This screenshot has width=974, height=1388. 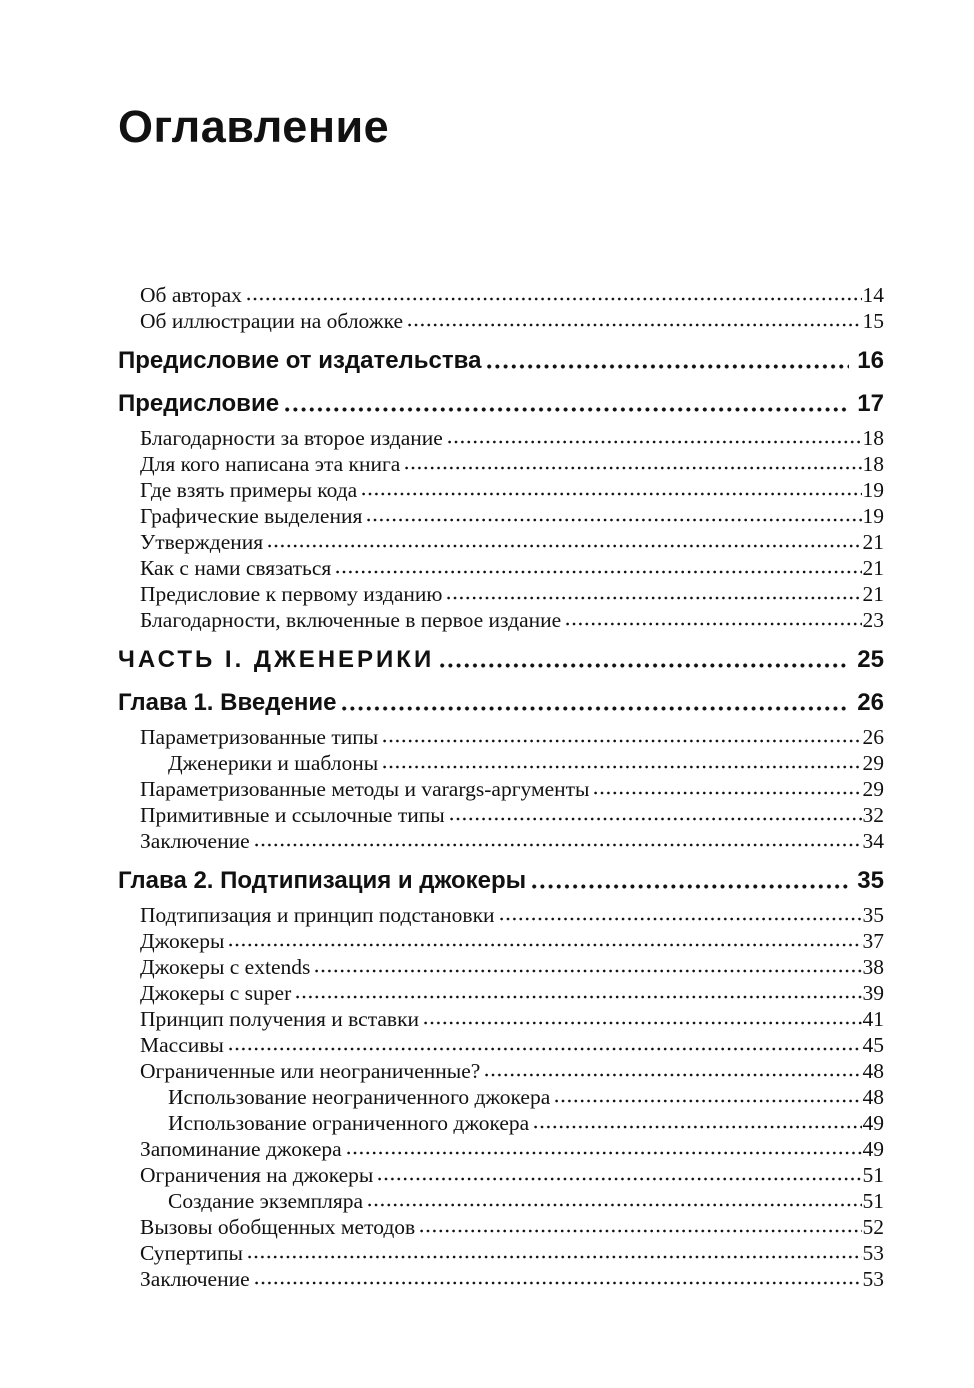 What do you see at coordinates (501, 295) in the screenshot?
I see `toc-entry: Об авторах 14` at bounding box center [501, 295].